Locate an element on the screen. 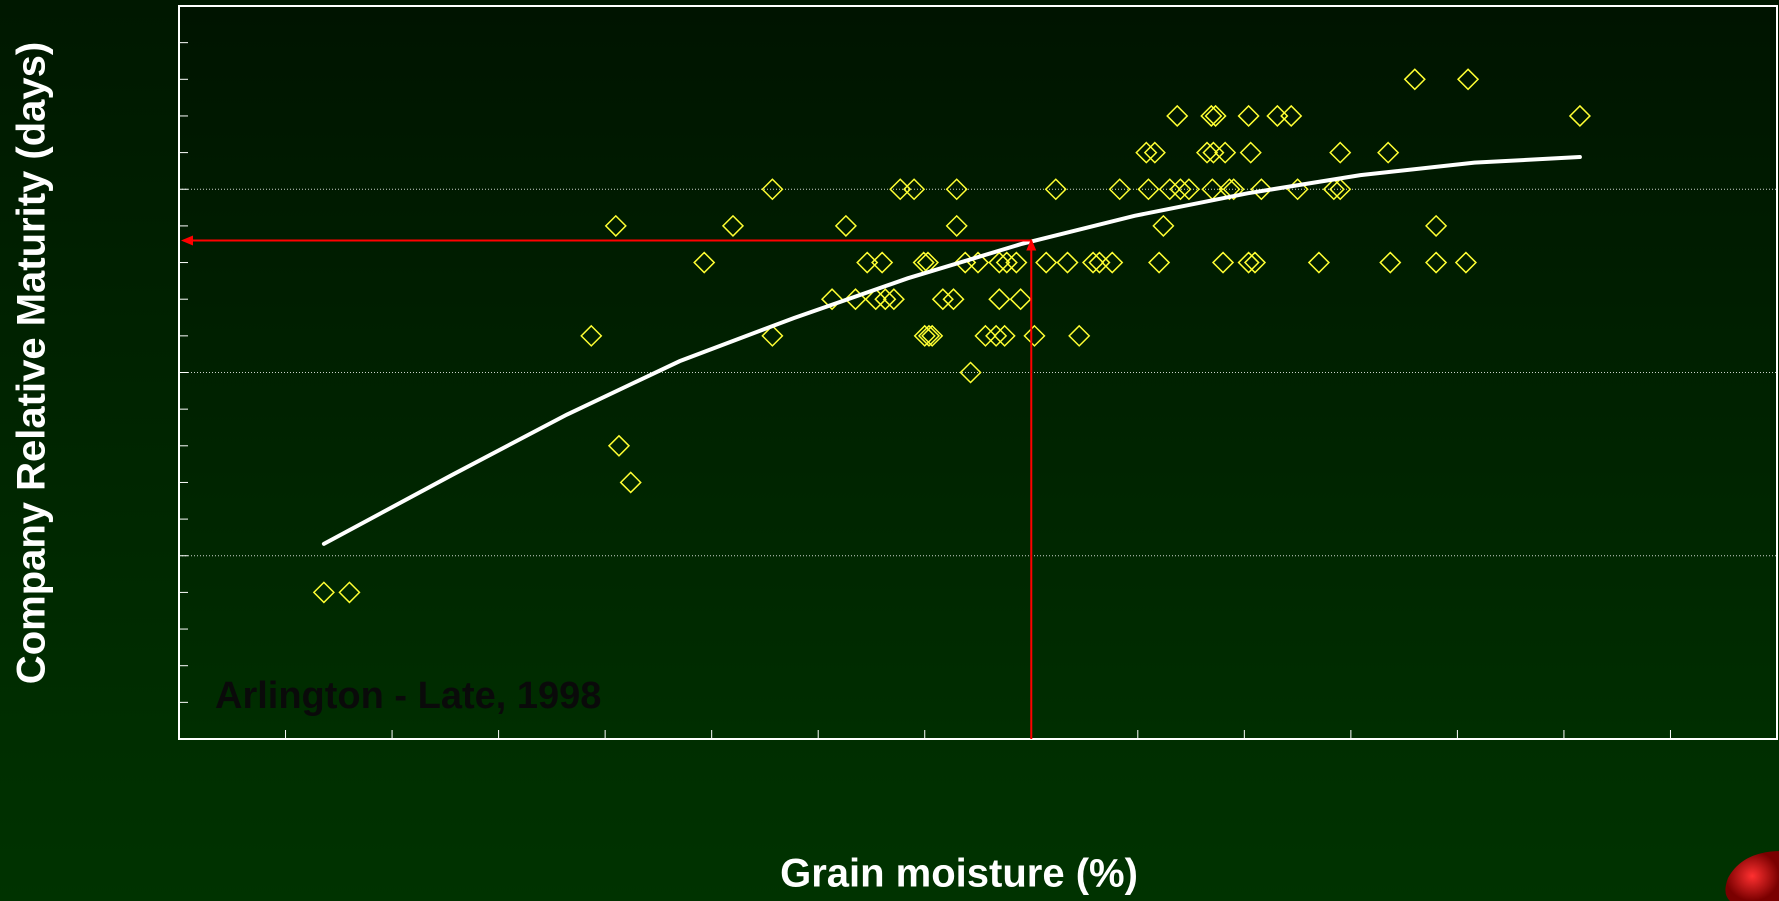  y-axis-label: Company Relative Maturity (days) is located at coordinates (32, 363).